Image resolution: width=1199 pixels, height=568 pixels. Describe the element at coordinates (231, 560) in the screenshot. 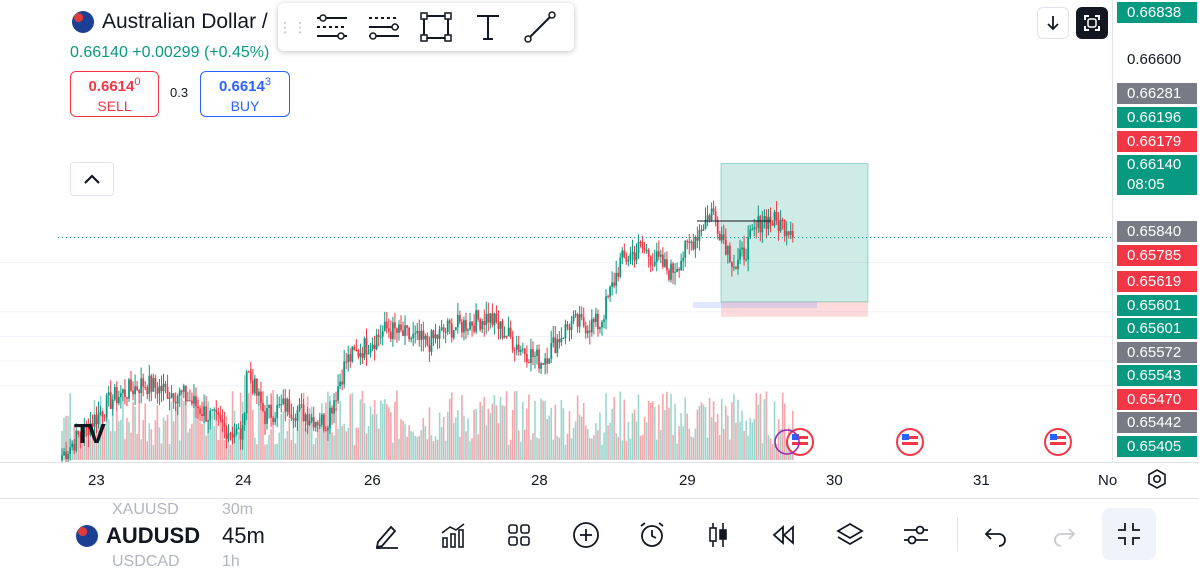

I see `timeframe-next: 1h` at that location.